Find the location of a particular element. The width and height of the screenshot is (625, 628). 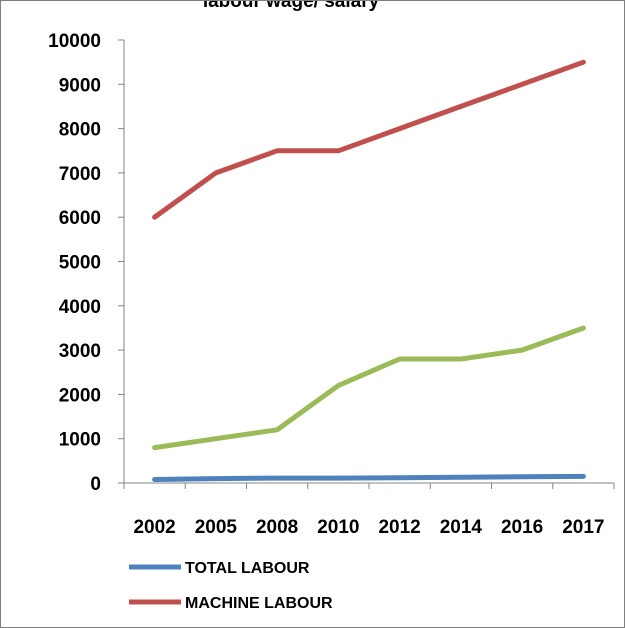

x-tick-label: 2008 is located at coordinates (277, 527).